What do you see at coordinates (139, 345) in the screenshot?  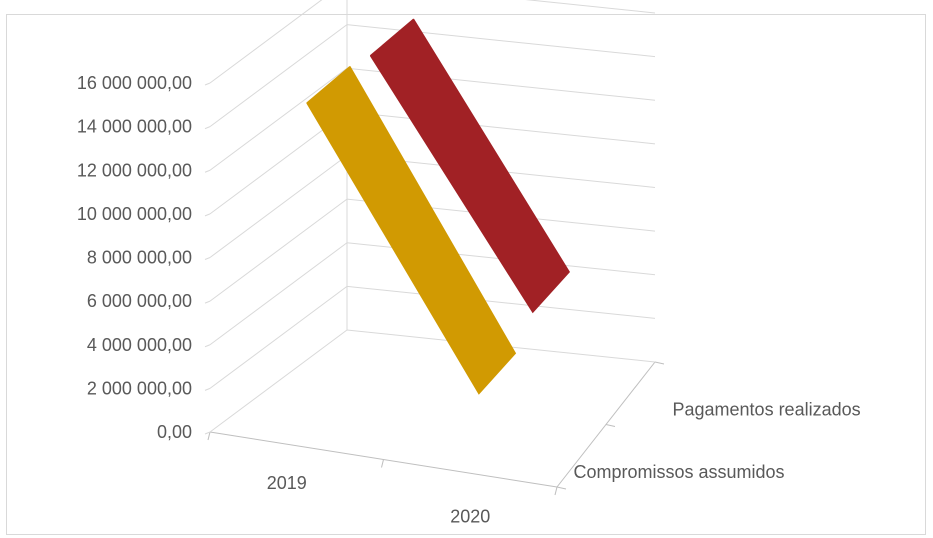 I see `y-tick-label: 4 000 000,00` at bounding box center [139, 345].